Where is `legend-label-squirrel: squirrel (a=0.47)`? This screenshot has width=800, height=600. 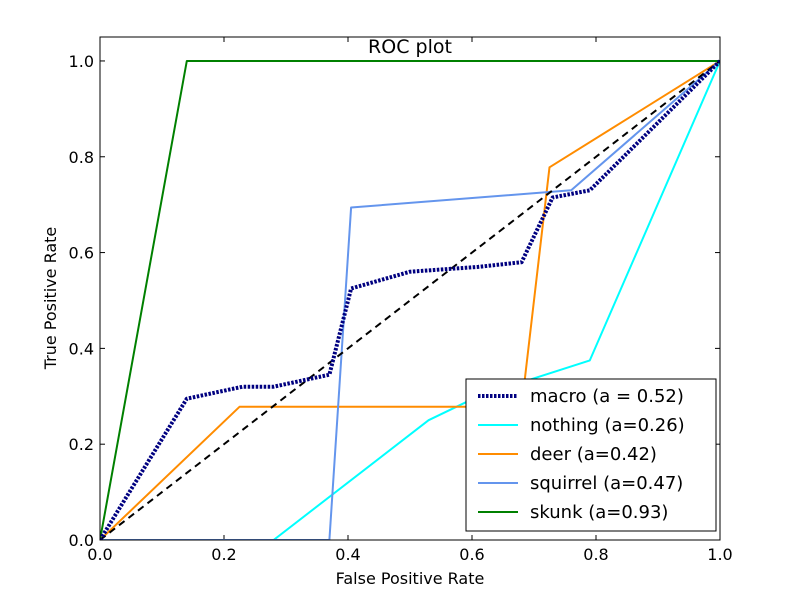 legend-label-squirrel: squirrel (a=0.47) is located at coordinates (606, 483).